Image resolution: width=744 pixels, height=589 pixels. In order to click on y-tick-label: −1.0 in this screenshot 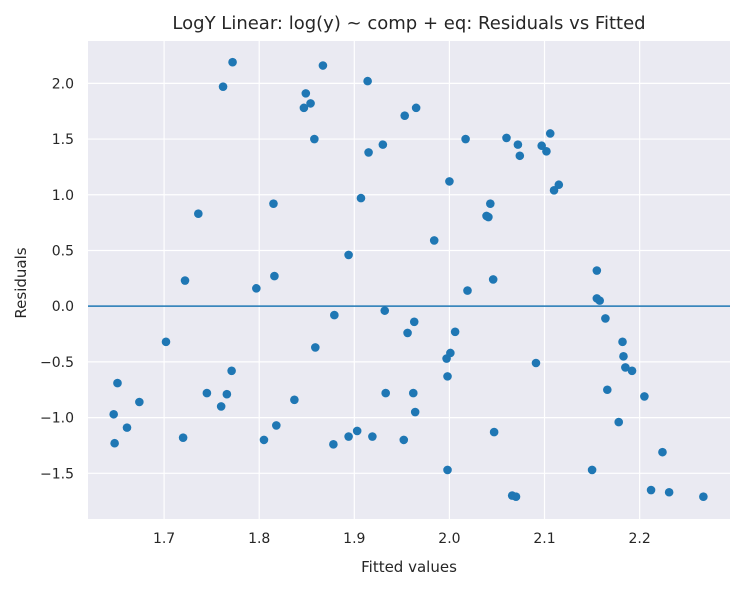, I will do `click(57, 419)`.